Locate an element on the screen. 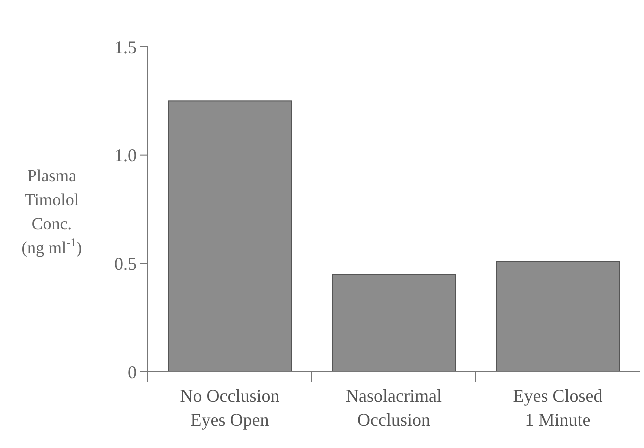 Image resolution: width=644 pixels, height=448 pixels. y-tick-label: 0 is located at coordinates (132, 372).